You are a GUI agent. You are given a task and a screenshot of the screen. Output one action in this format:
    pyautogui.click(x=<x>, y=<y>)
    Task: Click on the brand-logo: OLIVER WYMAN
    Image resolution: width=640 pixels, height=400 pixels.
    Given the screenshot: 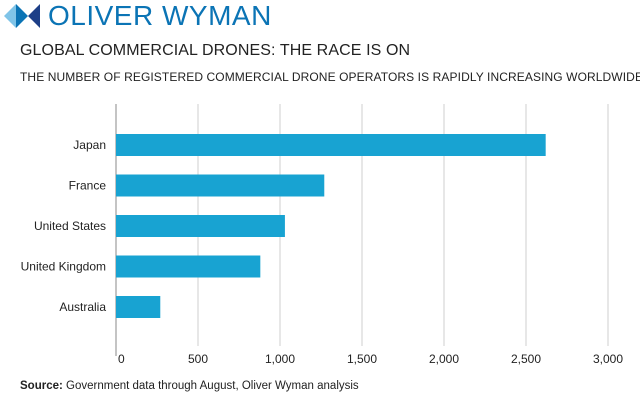 What is the action you would take?
    pyautogui.click(x=138, y=16)
    